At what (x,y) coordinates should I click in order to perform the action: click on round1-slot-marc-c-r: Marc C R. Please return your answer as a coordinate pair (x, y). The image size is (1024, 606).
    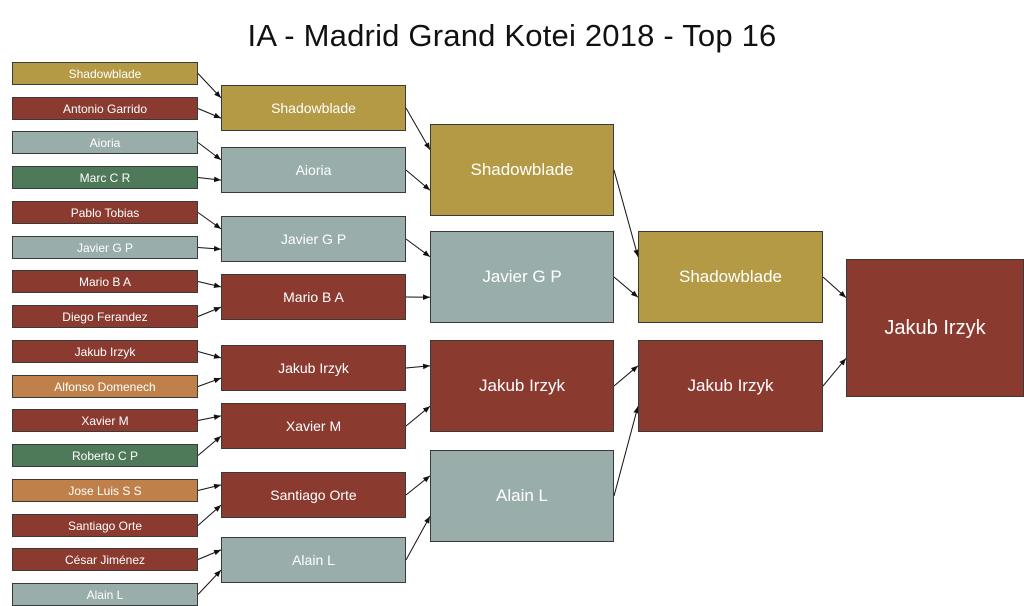
    Looking at the image, I should click on (105, 177).